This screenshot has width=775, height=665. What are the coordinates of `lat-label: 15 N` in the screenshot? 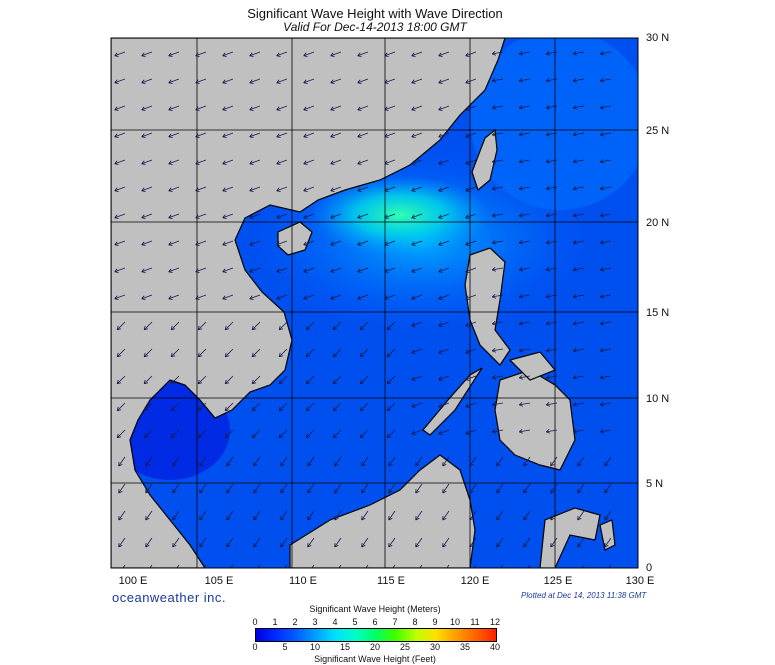 It's located at (658, 313).